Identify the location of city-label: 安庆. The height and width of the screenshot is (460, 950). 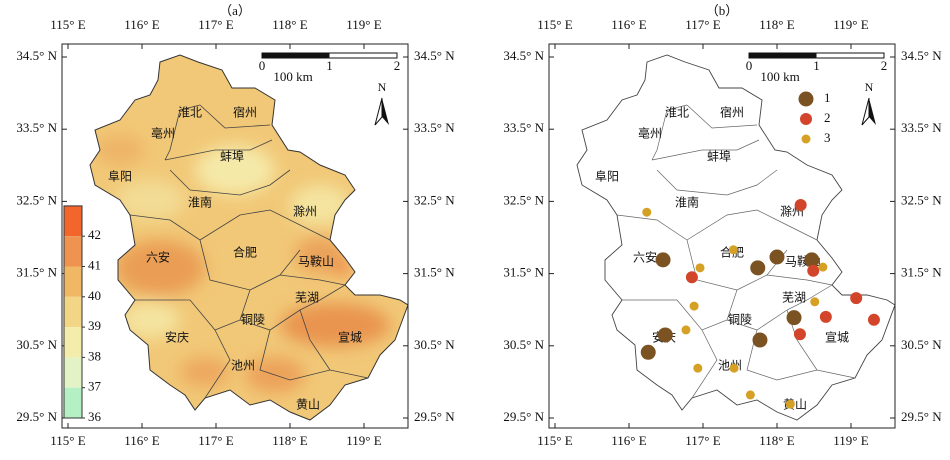
(177, 337).